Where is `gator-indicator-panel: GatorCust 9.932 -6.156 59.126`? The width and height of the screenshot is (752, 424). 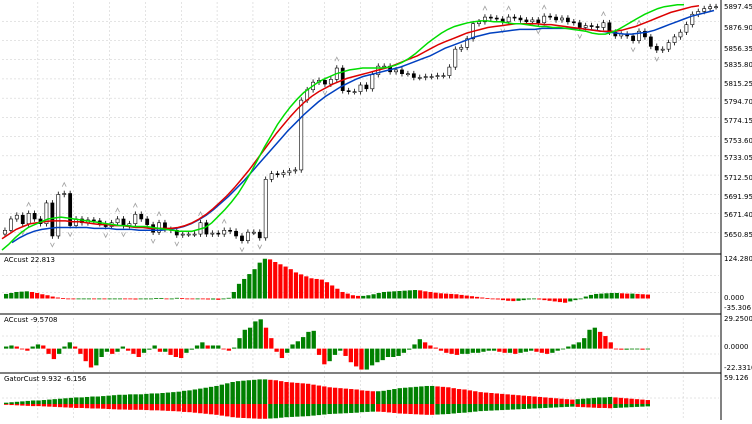 gator-indicator-panel: GatorCust 9.932 -6.156 59.126 is located at coordinates (375, 397).